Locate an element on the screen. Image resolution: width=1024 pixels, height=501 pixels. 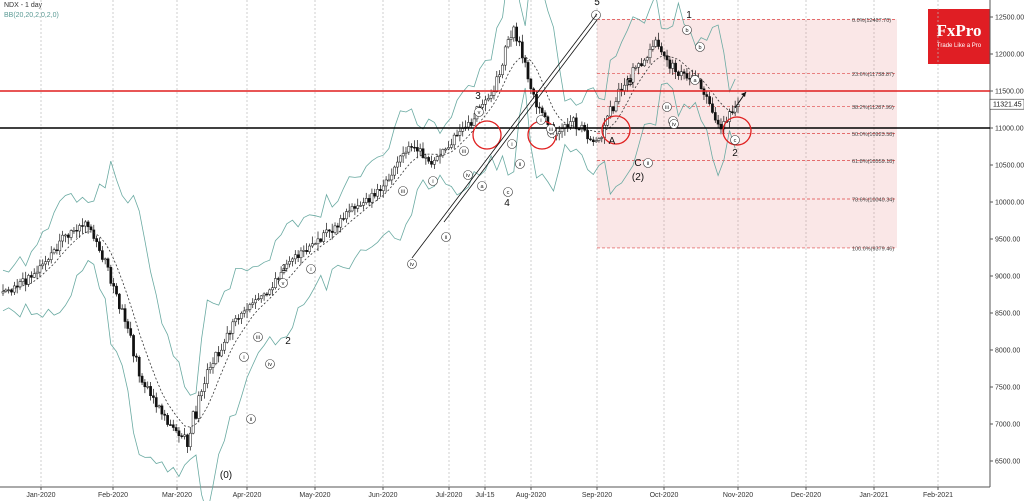
subwave-label: c is located at coordinates (508, 193).